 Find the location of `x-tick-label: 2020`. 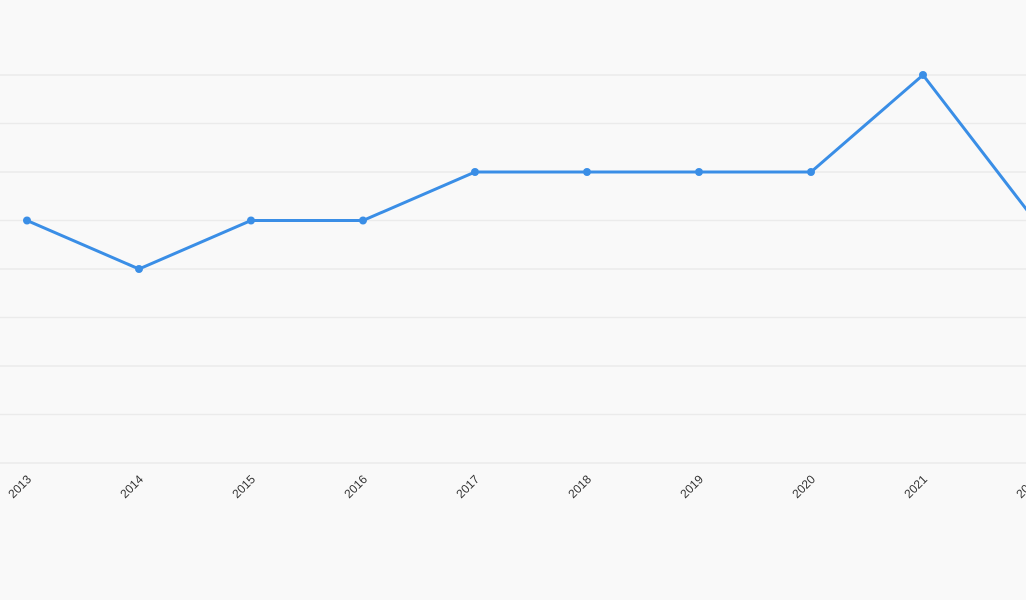

x-tick-label: 2020 is located at coordinates (803, 486).